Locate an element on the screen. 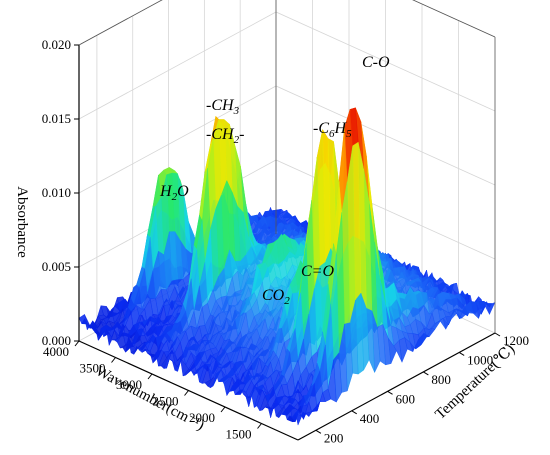  x-tick-label: 4000 is located at coordinates (56, 351).